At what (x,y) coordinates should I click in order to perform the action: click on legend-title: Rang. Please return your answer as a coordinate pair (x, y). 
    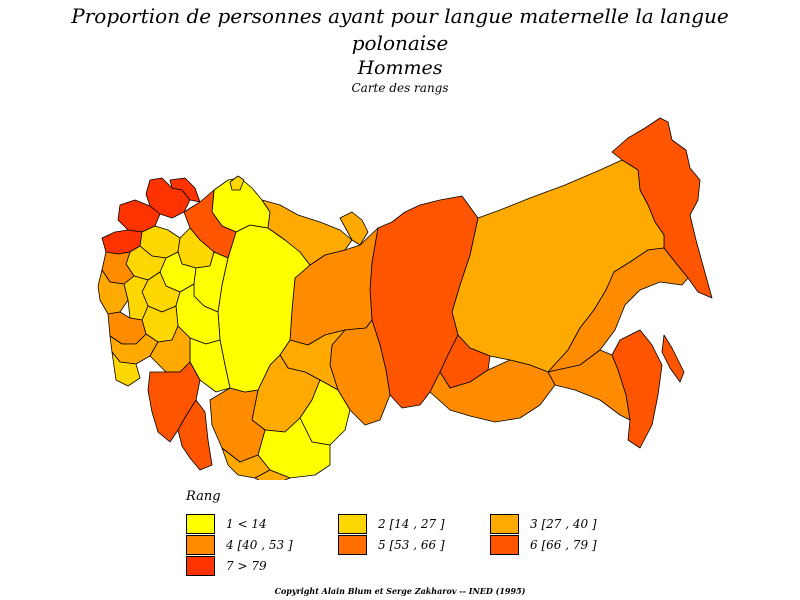
    Looking at the image, I should click on (203, 496).